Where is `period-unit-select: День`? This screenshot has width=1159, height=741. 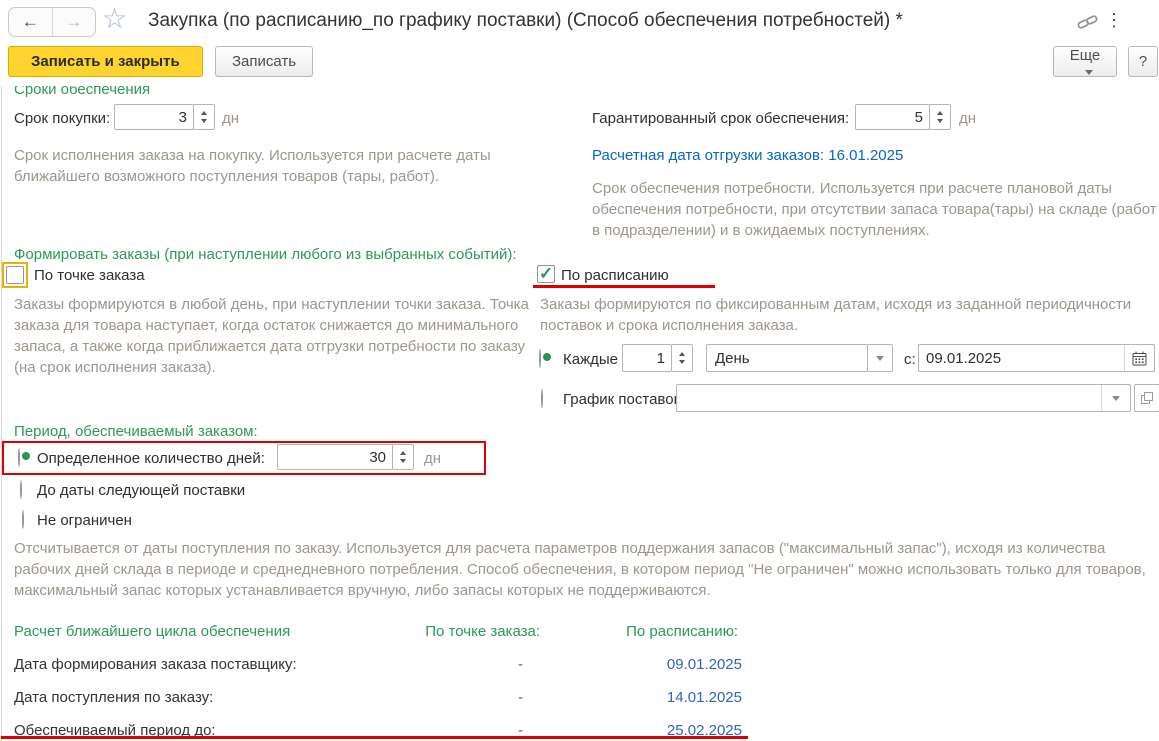 period-unit-select: День is located at coordinates (799, 358).